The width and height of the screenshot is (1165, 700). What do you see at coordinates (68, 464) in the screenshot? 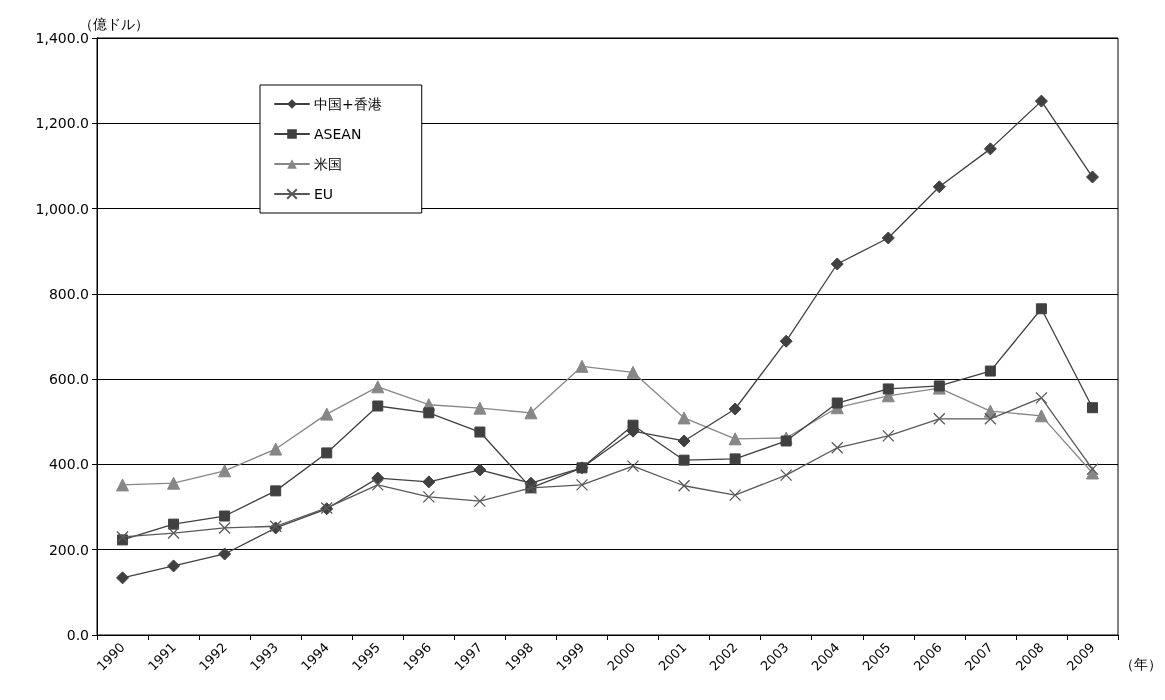
I see `y-tick-label: 400.0` at bounding box center [68, 464].